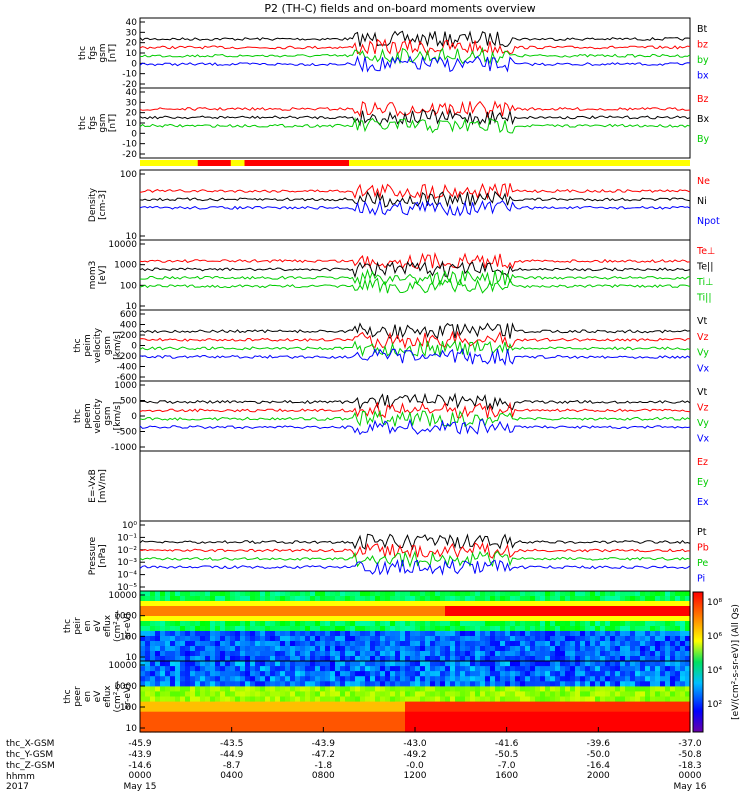 Image resolution: width=750 pixels, height=804 pixels. I want to click on indicator-yellow, so click(415, 163).